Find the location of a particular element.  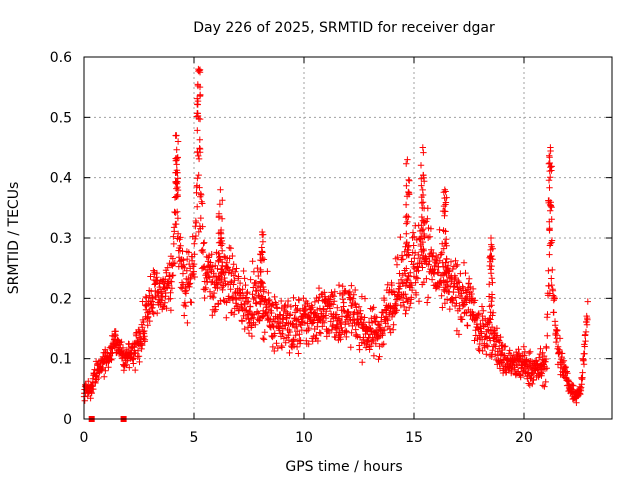

x-axis-label: GPS time / hours is located at coordinates (343, 467).